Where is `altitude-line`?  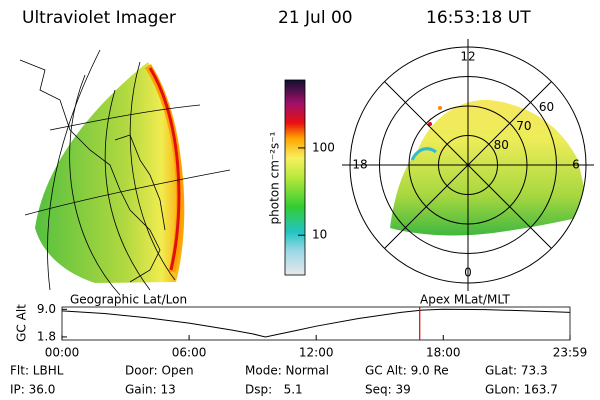 altitude-line is located at coordinates (316, 323).